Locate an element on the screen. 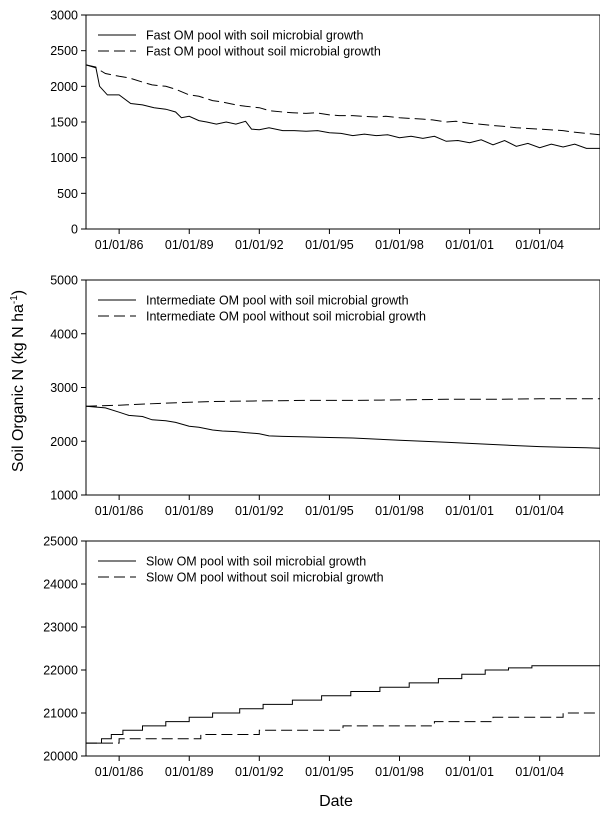 The image size is (600, 814). y-axis-title: Soil Organic N (kg N ha-1) is located at coordinates (18, 381).